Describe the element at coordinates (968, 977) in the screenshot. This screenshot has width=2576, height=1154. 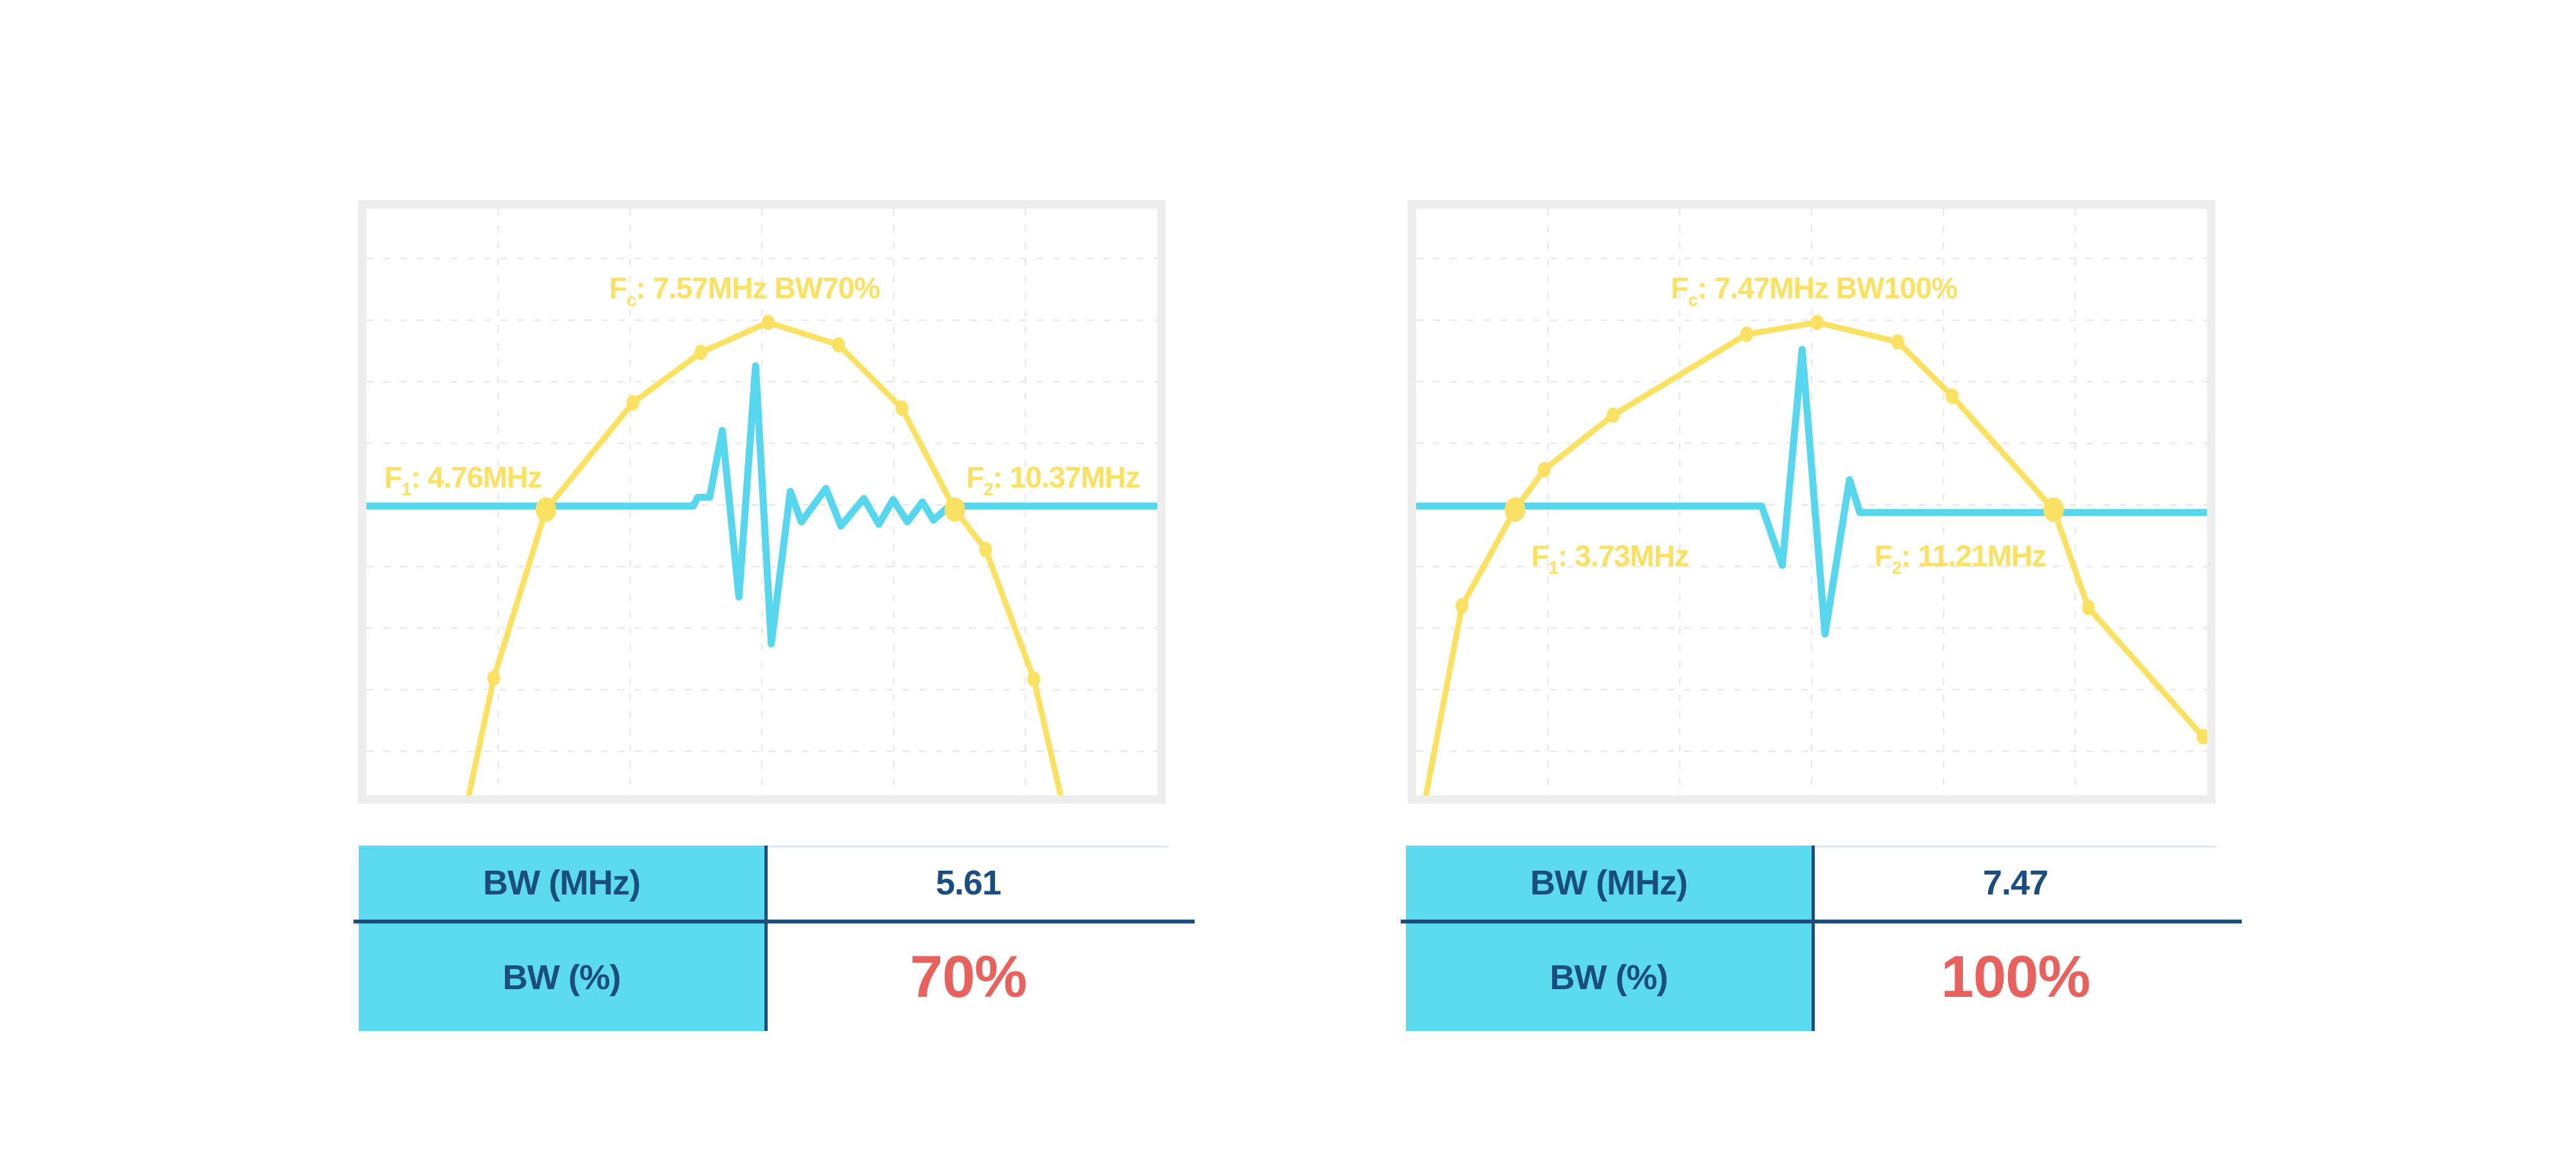
I see `bw-percent-value: 70%` at that location.